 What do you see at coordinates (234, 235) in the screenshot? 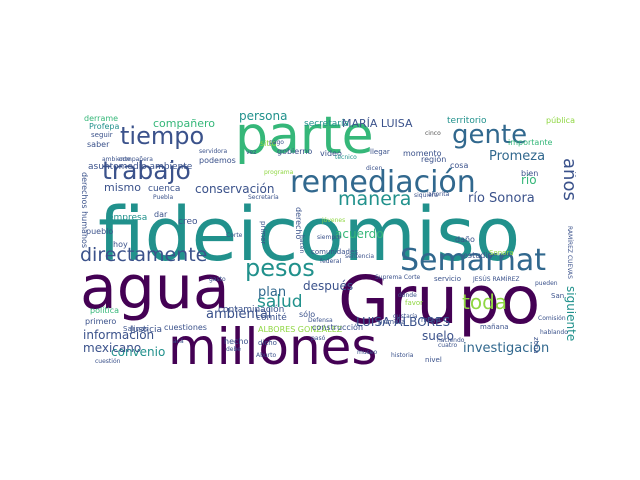
I see `word-corte: Corte` at bounding box center [234, 235].